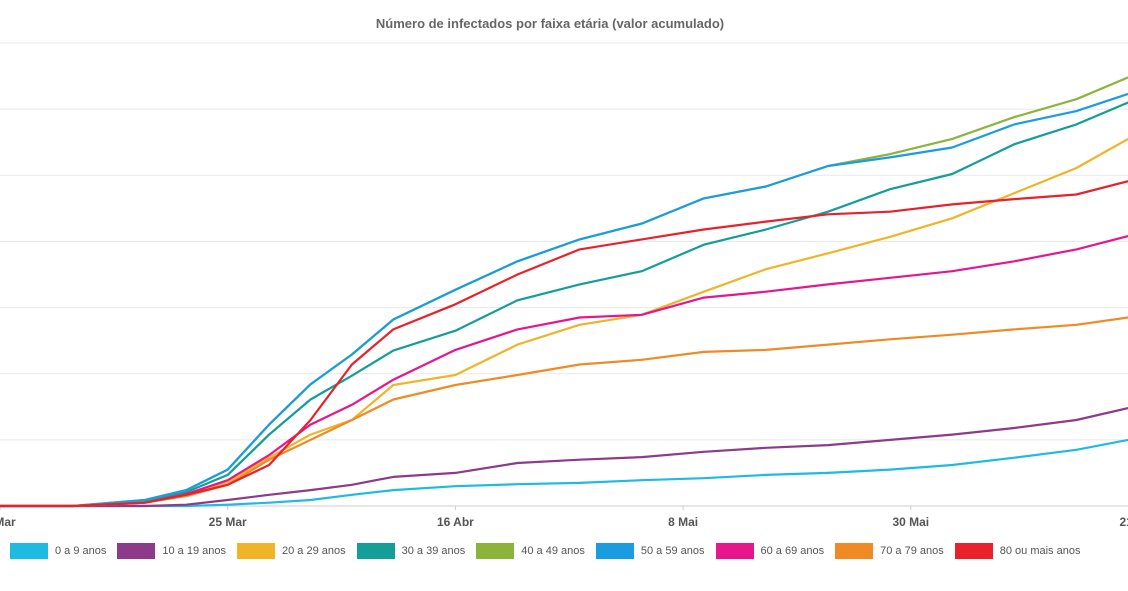  I want to click on legend-item: 20 a 29 anos, so click(291, 551).